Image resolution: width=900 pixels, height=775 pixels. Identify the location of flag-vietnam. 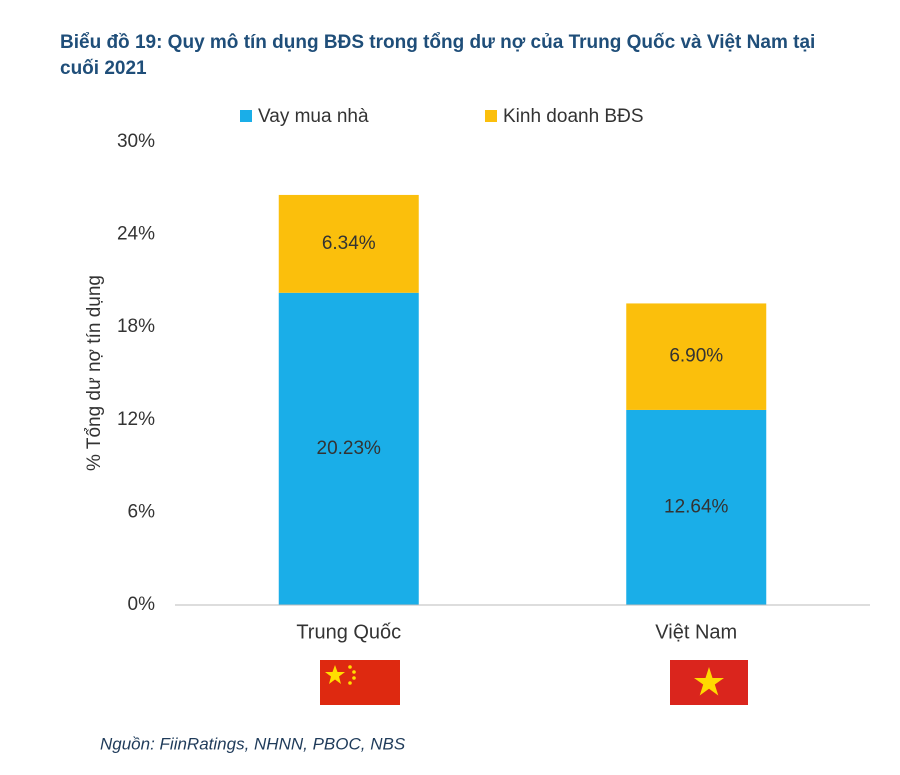
(709, 682).